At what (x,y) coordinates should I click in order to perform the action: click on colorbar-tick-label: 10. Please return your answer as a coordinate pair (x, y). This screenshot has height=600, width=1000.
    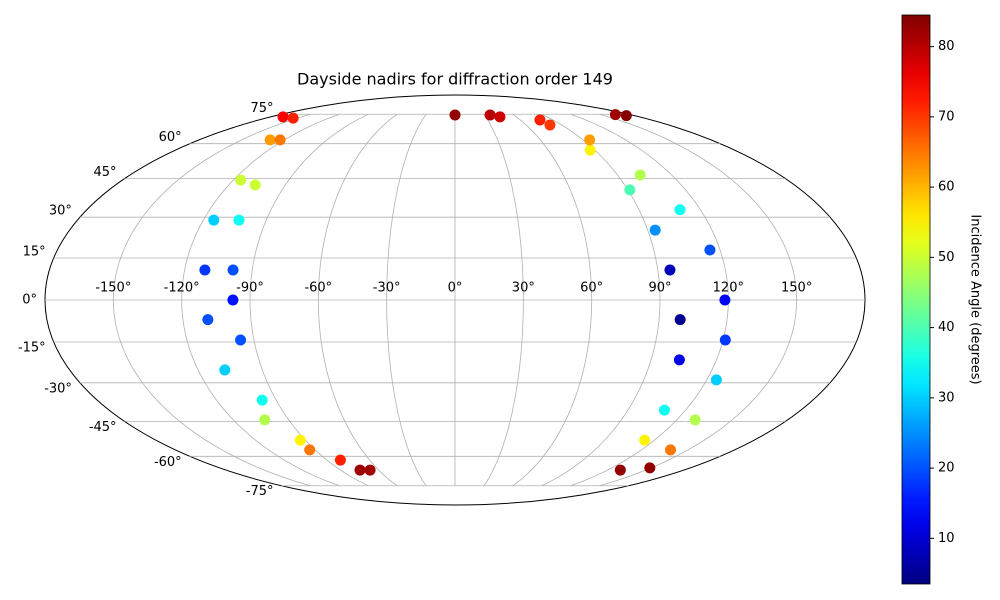
    Looking at the image, I should click on (946, 538).